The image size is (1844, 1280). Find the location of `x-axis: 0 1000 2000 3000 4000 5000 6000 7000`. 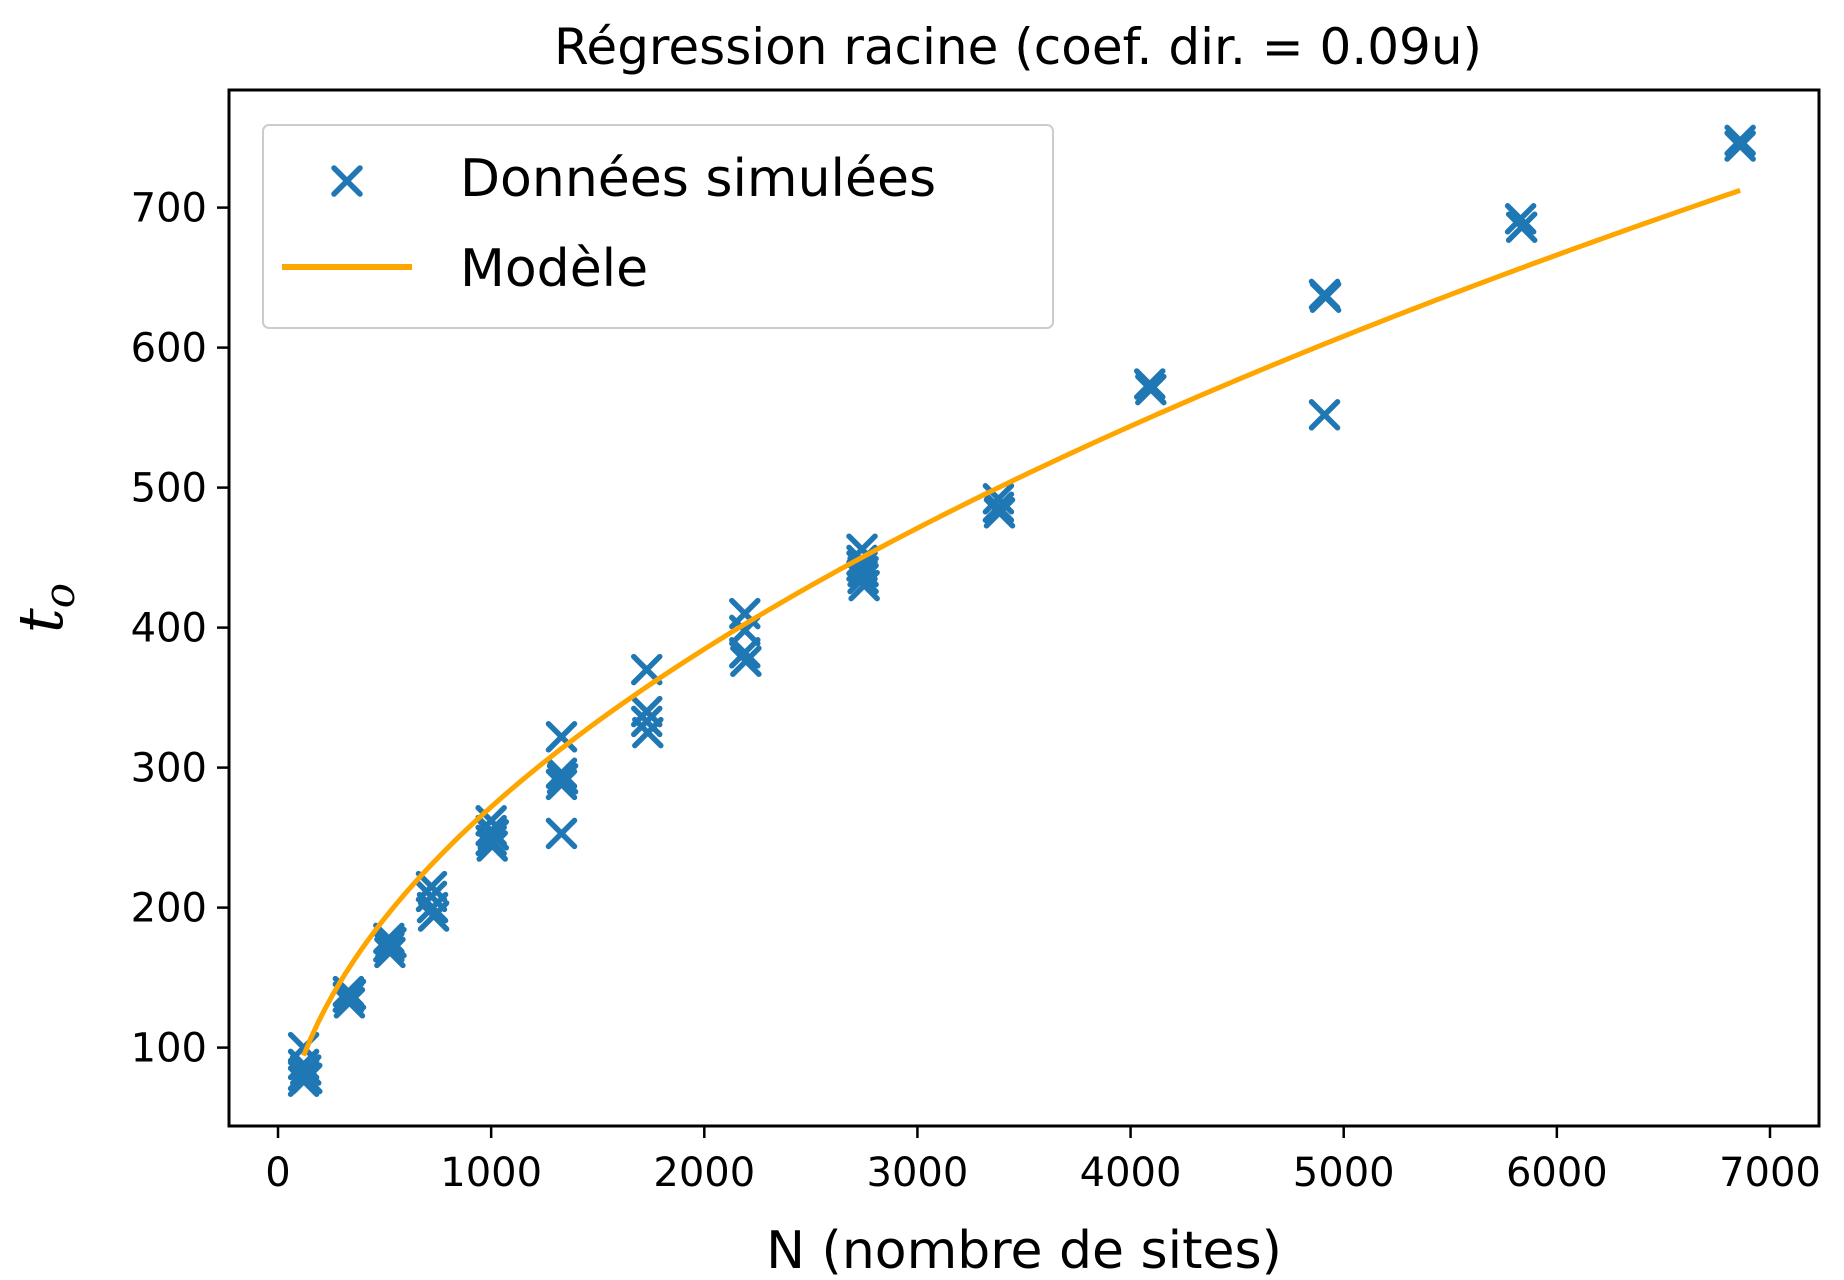

x-axis: 0 1000 2000 3000 4000 5000 6000 7000 is located at coordinates (1043, 1161).